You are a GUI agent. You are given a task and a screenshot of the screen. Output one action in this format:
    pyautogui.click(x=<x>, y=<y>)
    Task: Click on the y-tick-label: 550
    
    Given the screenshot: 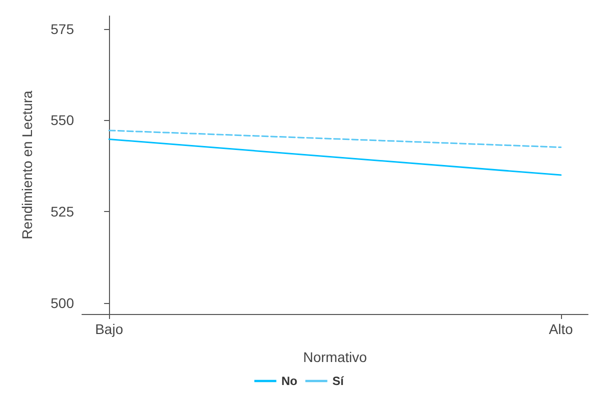 What is the action you would take?
    pyautogui.click(x=62, y=120)
    